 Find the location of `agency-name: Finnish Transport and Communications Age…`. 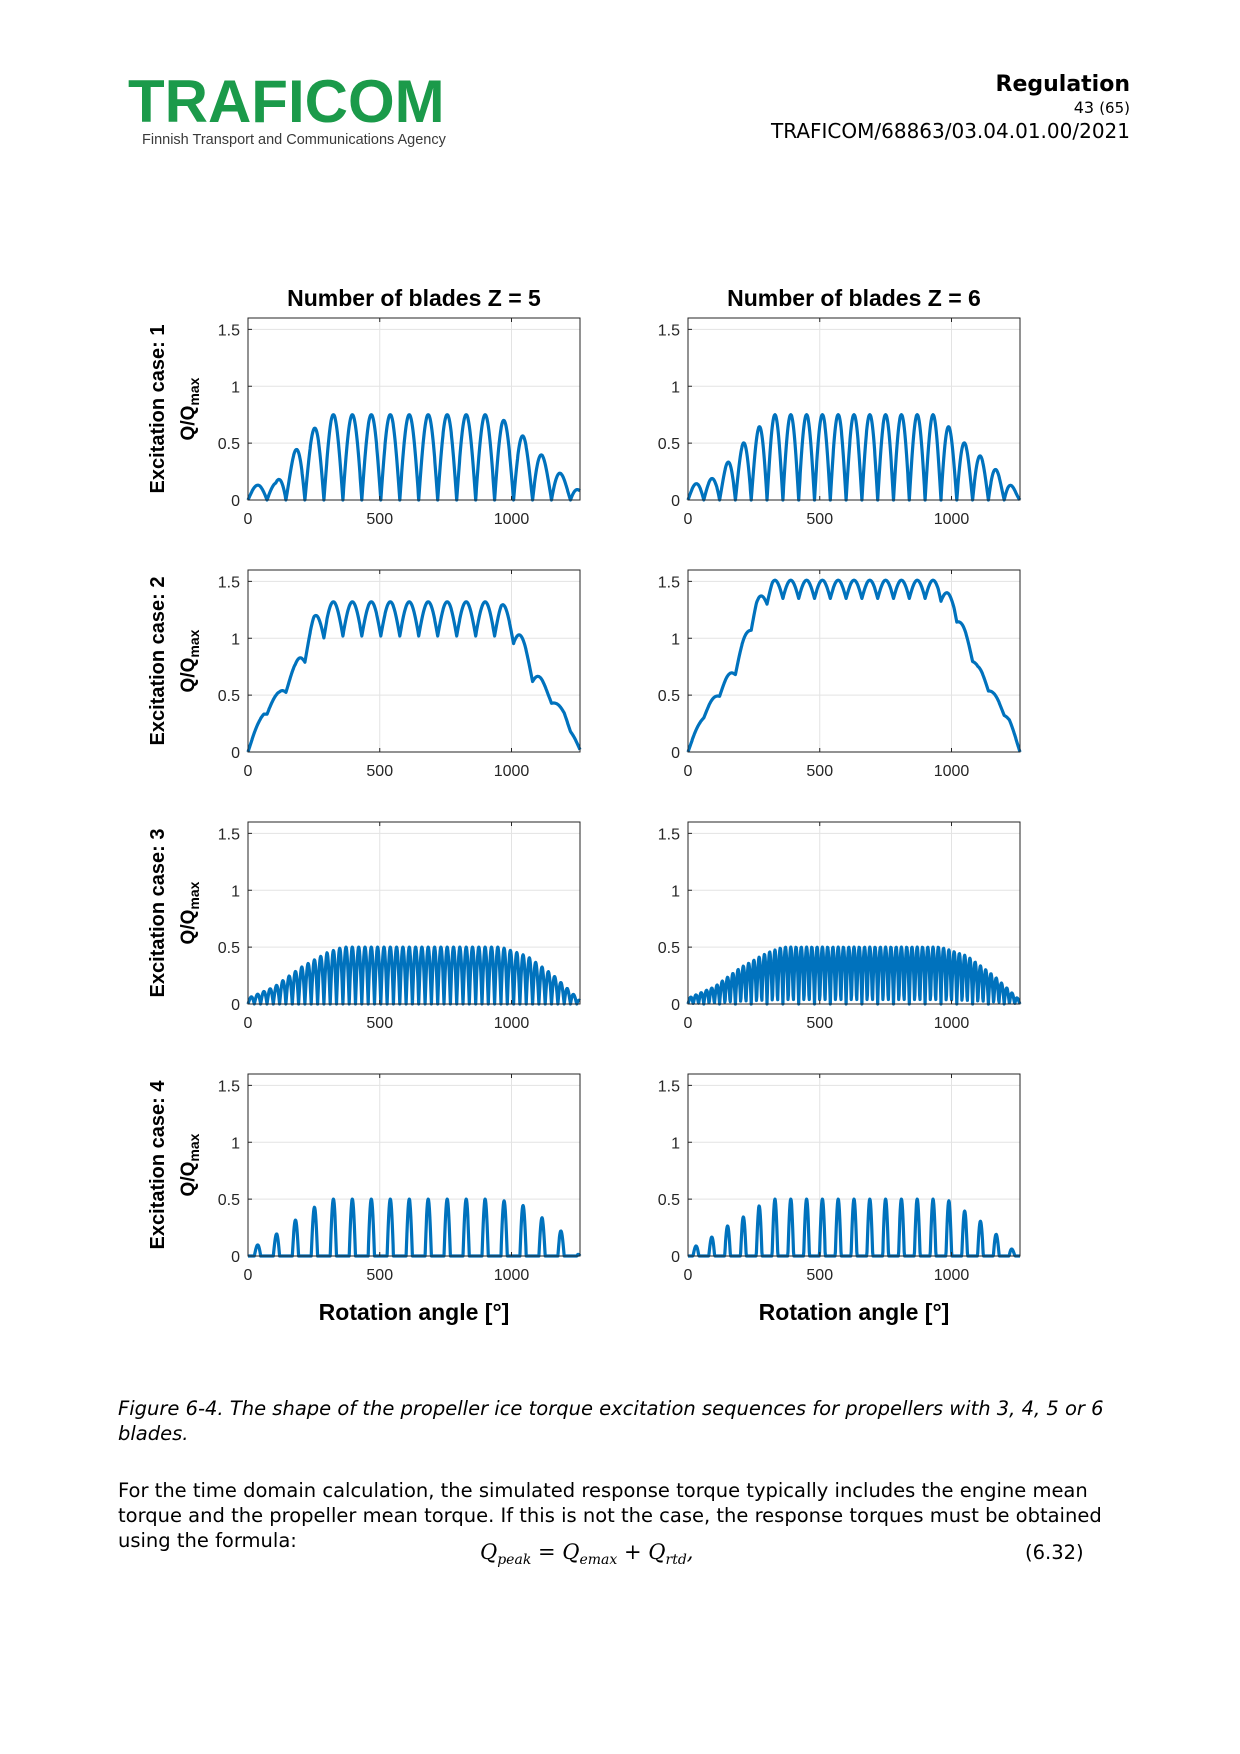

agency-name: Finnish Transport and Communications Age… is located at coordinates (294, 140).